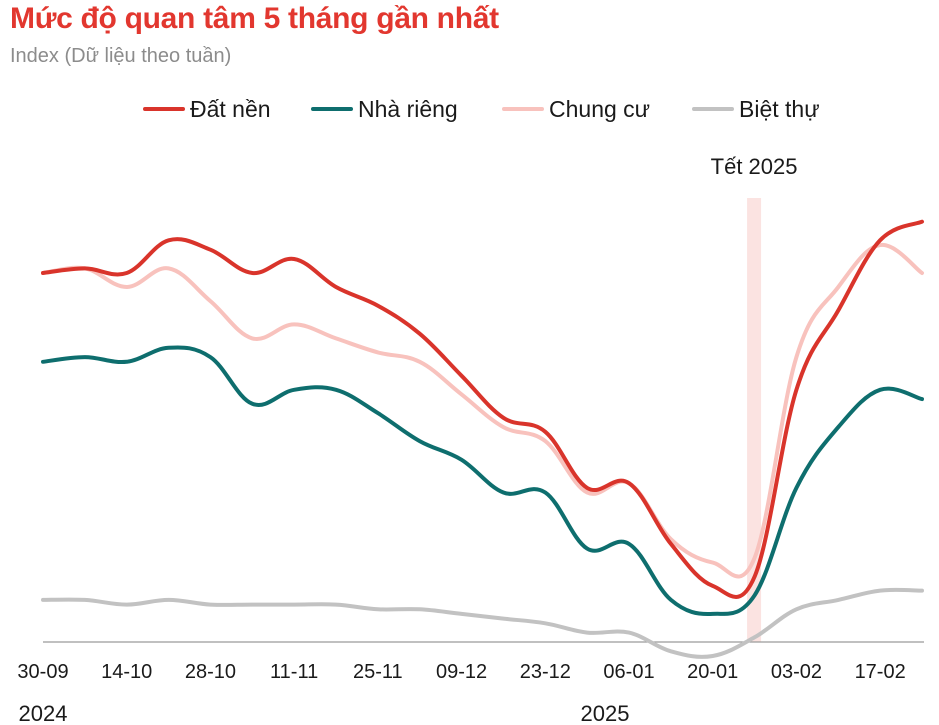  I want to click on legend-label: Biệt thự, so click(779, 109).